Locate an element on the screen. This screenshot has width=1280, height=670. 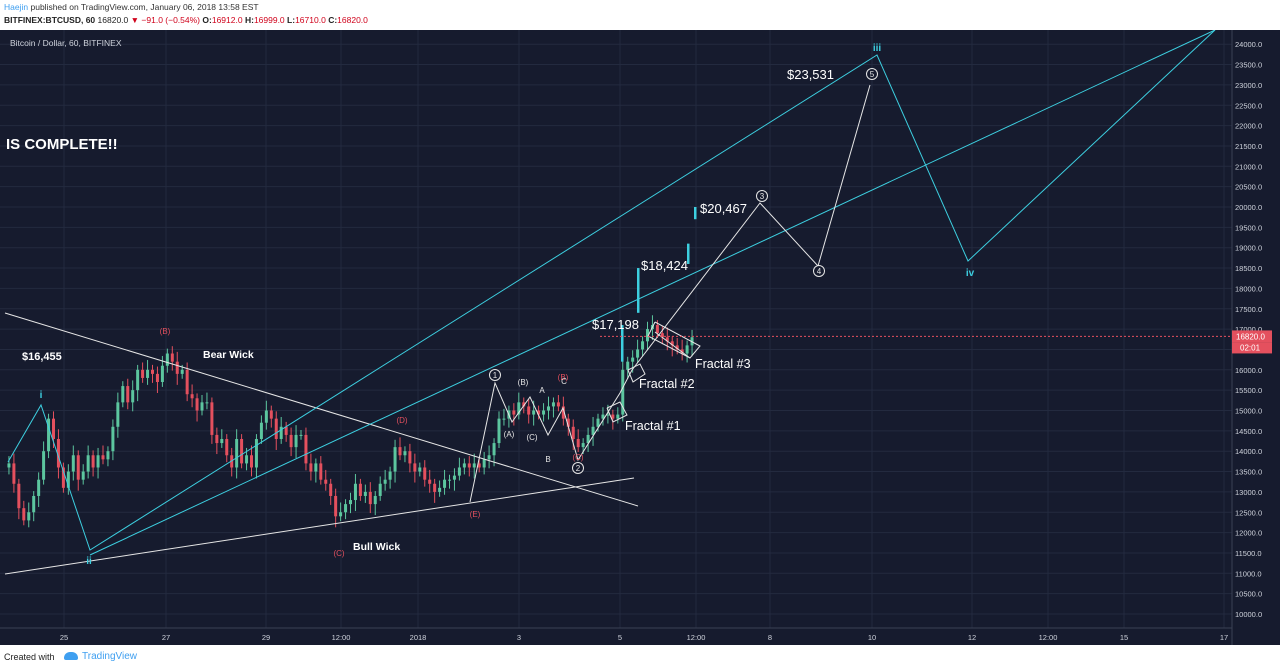
wave-number-1: 1 is located at coordinates (495, 375).